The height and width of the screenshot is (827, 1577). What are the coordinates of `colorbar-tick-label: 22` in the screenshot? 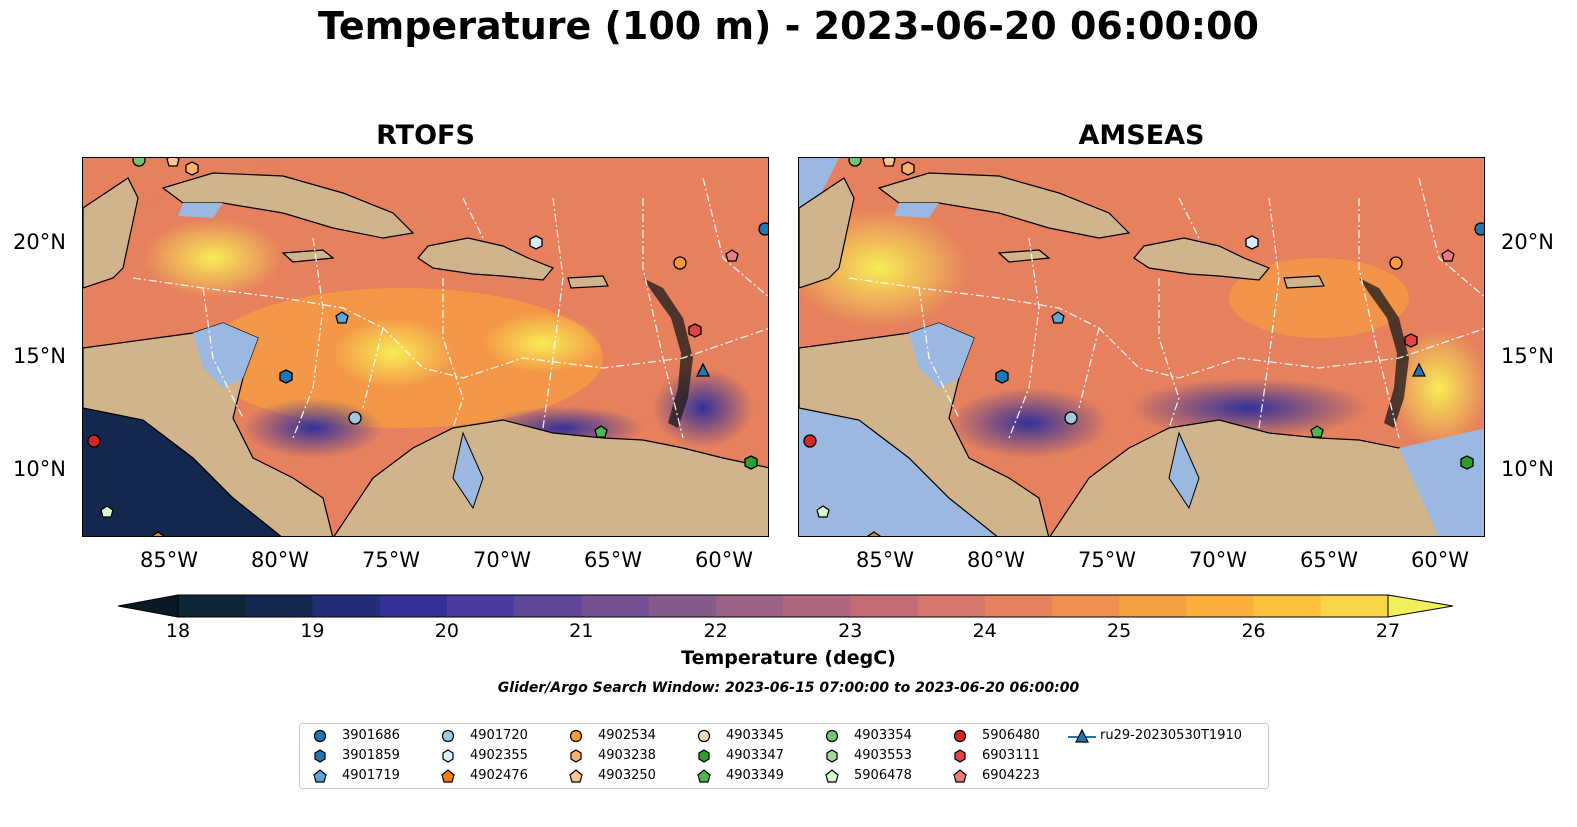 It's located at (715, 631).